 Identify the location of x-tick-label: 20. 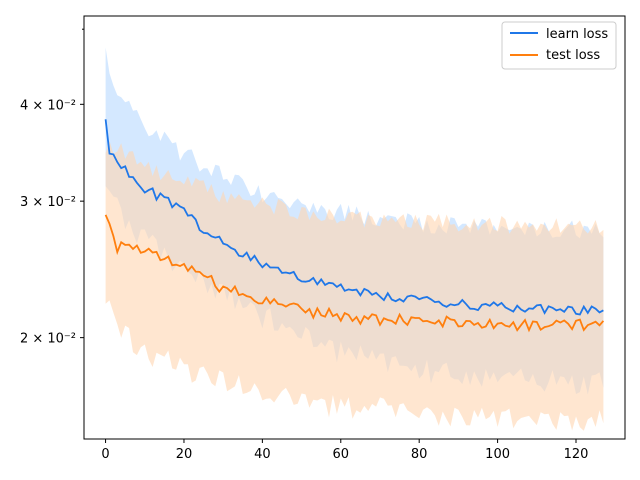
(184, 454).